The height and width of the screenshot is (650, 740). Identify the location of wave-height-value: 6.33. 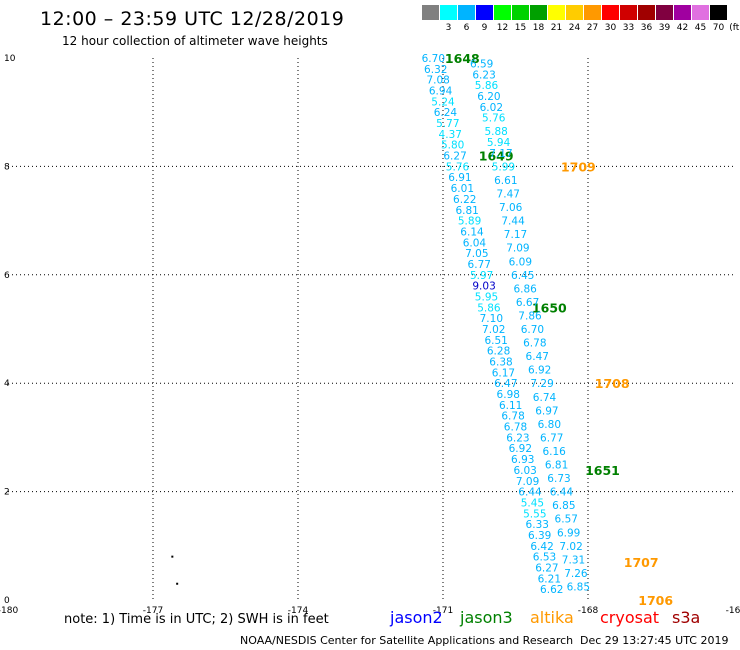
(537, 525).